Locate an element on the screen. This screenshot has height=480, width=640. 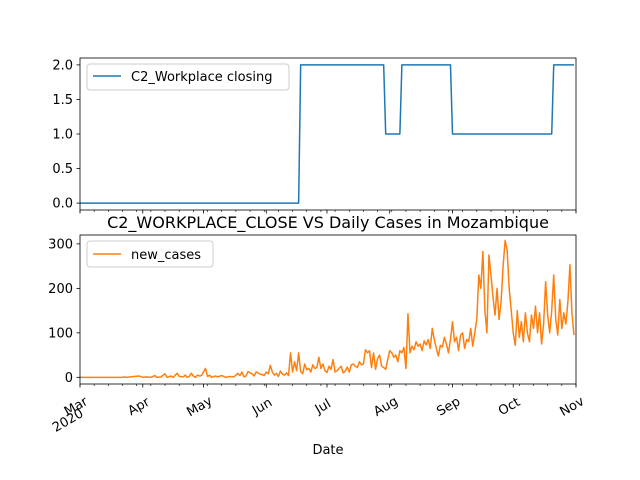
y-tick-label: 0 is located at coordinates (69, 378).